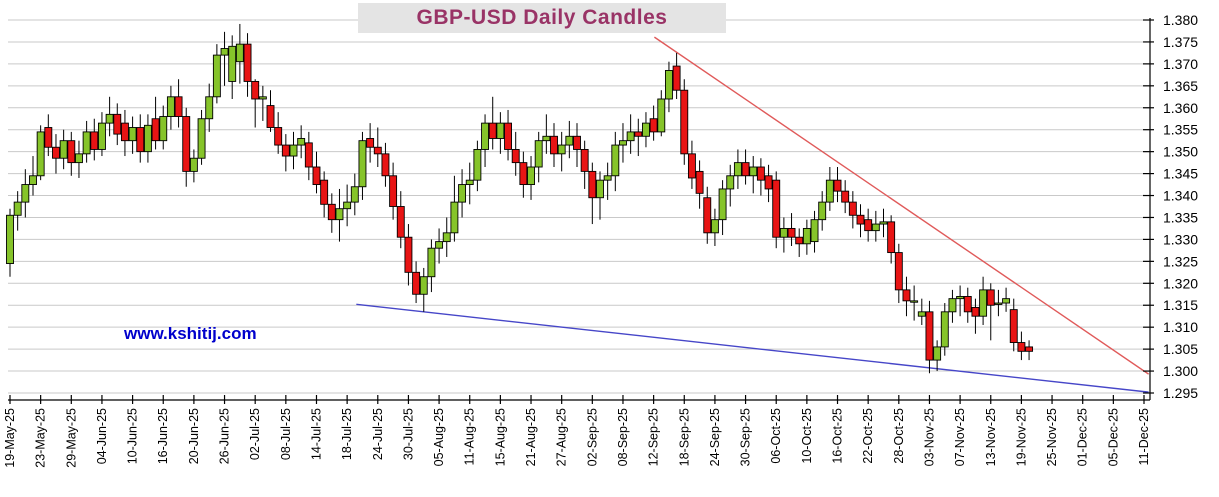  Describe the element at coordinates (102, 436) in the screenshot. I see `svg-text: 04-Jun-25` at that location.